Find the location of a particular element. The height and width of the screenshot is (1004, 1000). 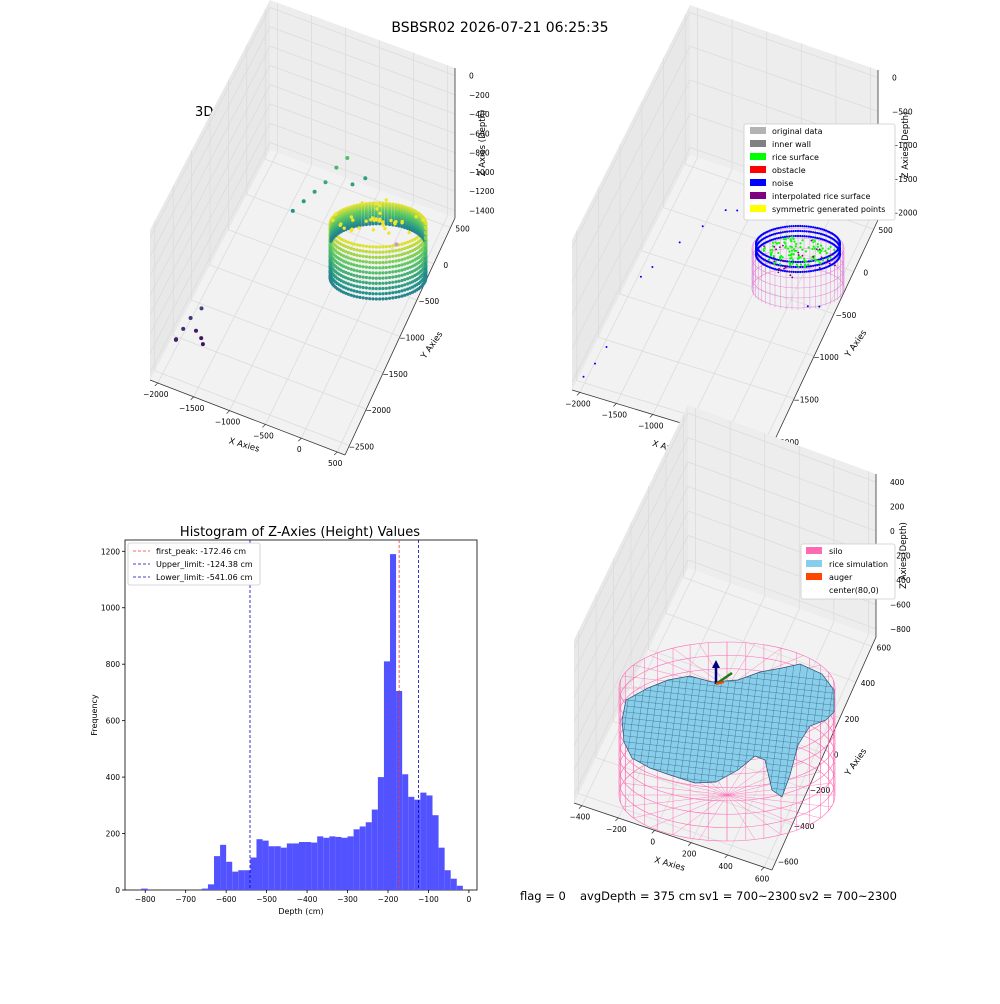

y-tick-label: 800 is located at coordinates (113, 664).